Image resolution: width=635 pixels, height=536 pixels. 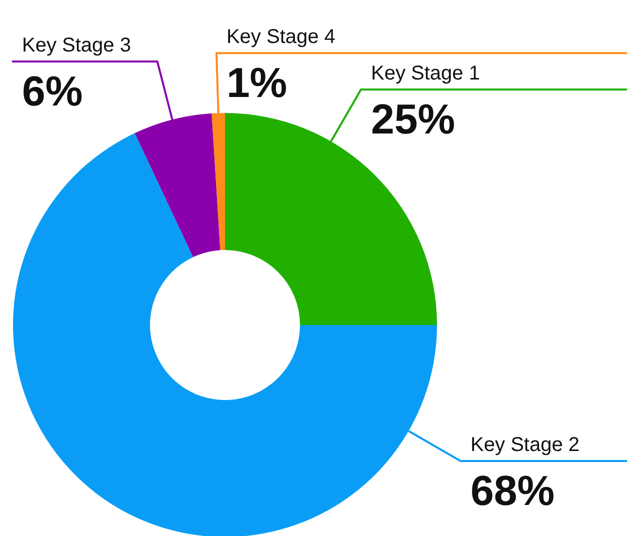 What do you see at coordinates (525, 445) in the screenshot?
I see `slice-label: Key Stage 2` at bounding box center [525, 445].